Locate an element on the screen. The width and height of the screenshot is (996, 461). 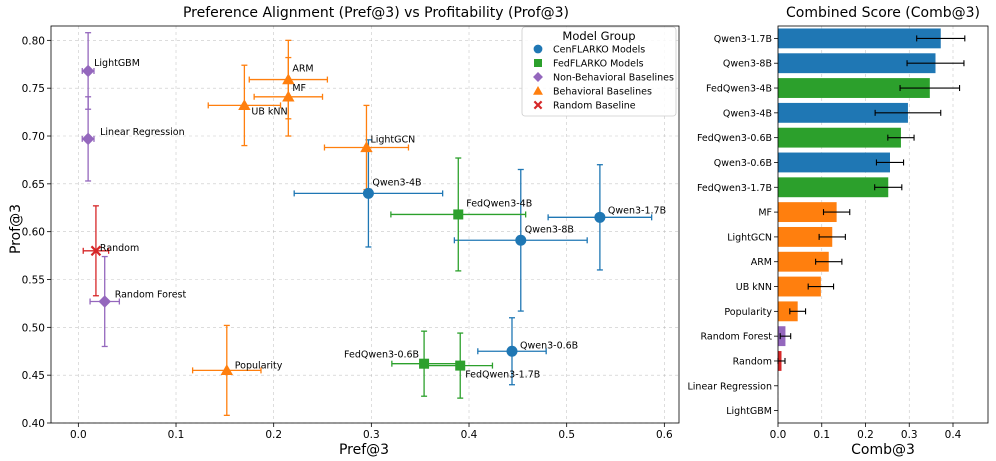
scatter-point-x-b is located at coordinates (96, 251).